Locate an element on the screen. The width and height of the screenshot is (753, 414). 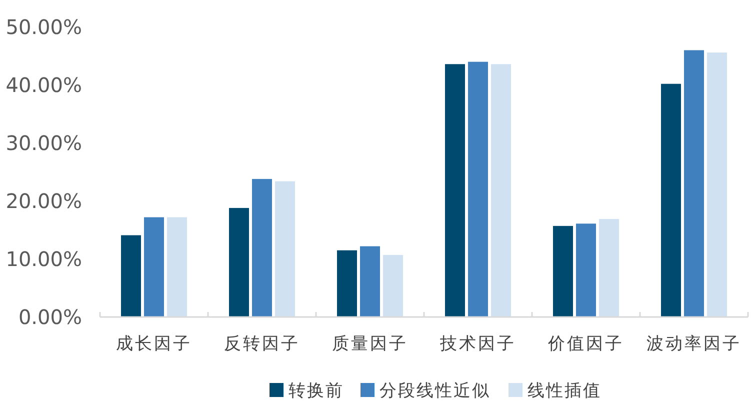
x-tick-label: 反转因子 is located at coordinates (262, 344).